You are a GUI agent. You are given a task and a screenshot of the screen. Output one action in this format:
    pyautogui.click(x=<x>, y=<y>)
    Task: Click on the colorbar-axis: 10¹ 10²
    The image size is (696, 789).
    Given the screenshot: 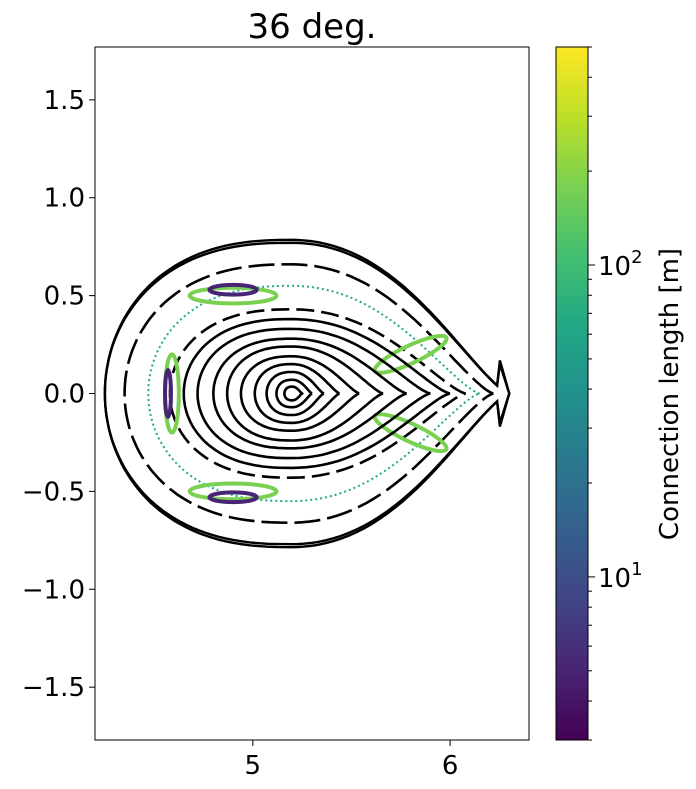 What is the action you would take?
    pyautogui.click(x=615, y=393)
    